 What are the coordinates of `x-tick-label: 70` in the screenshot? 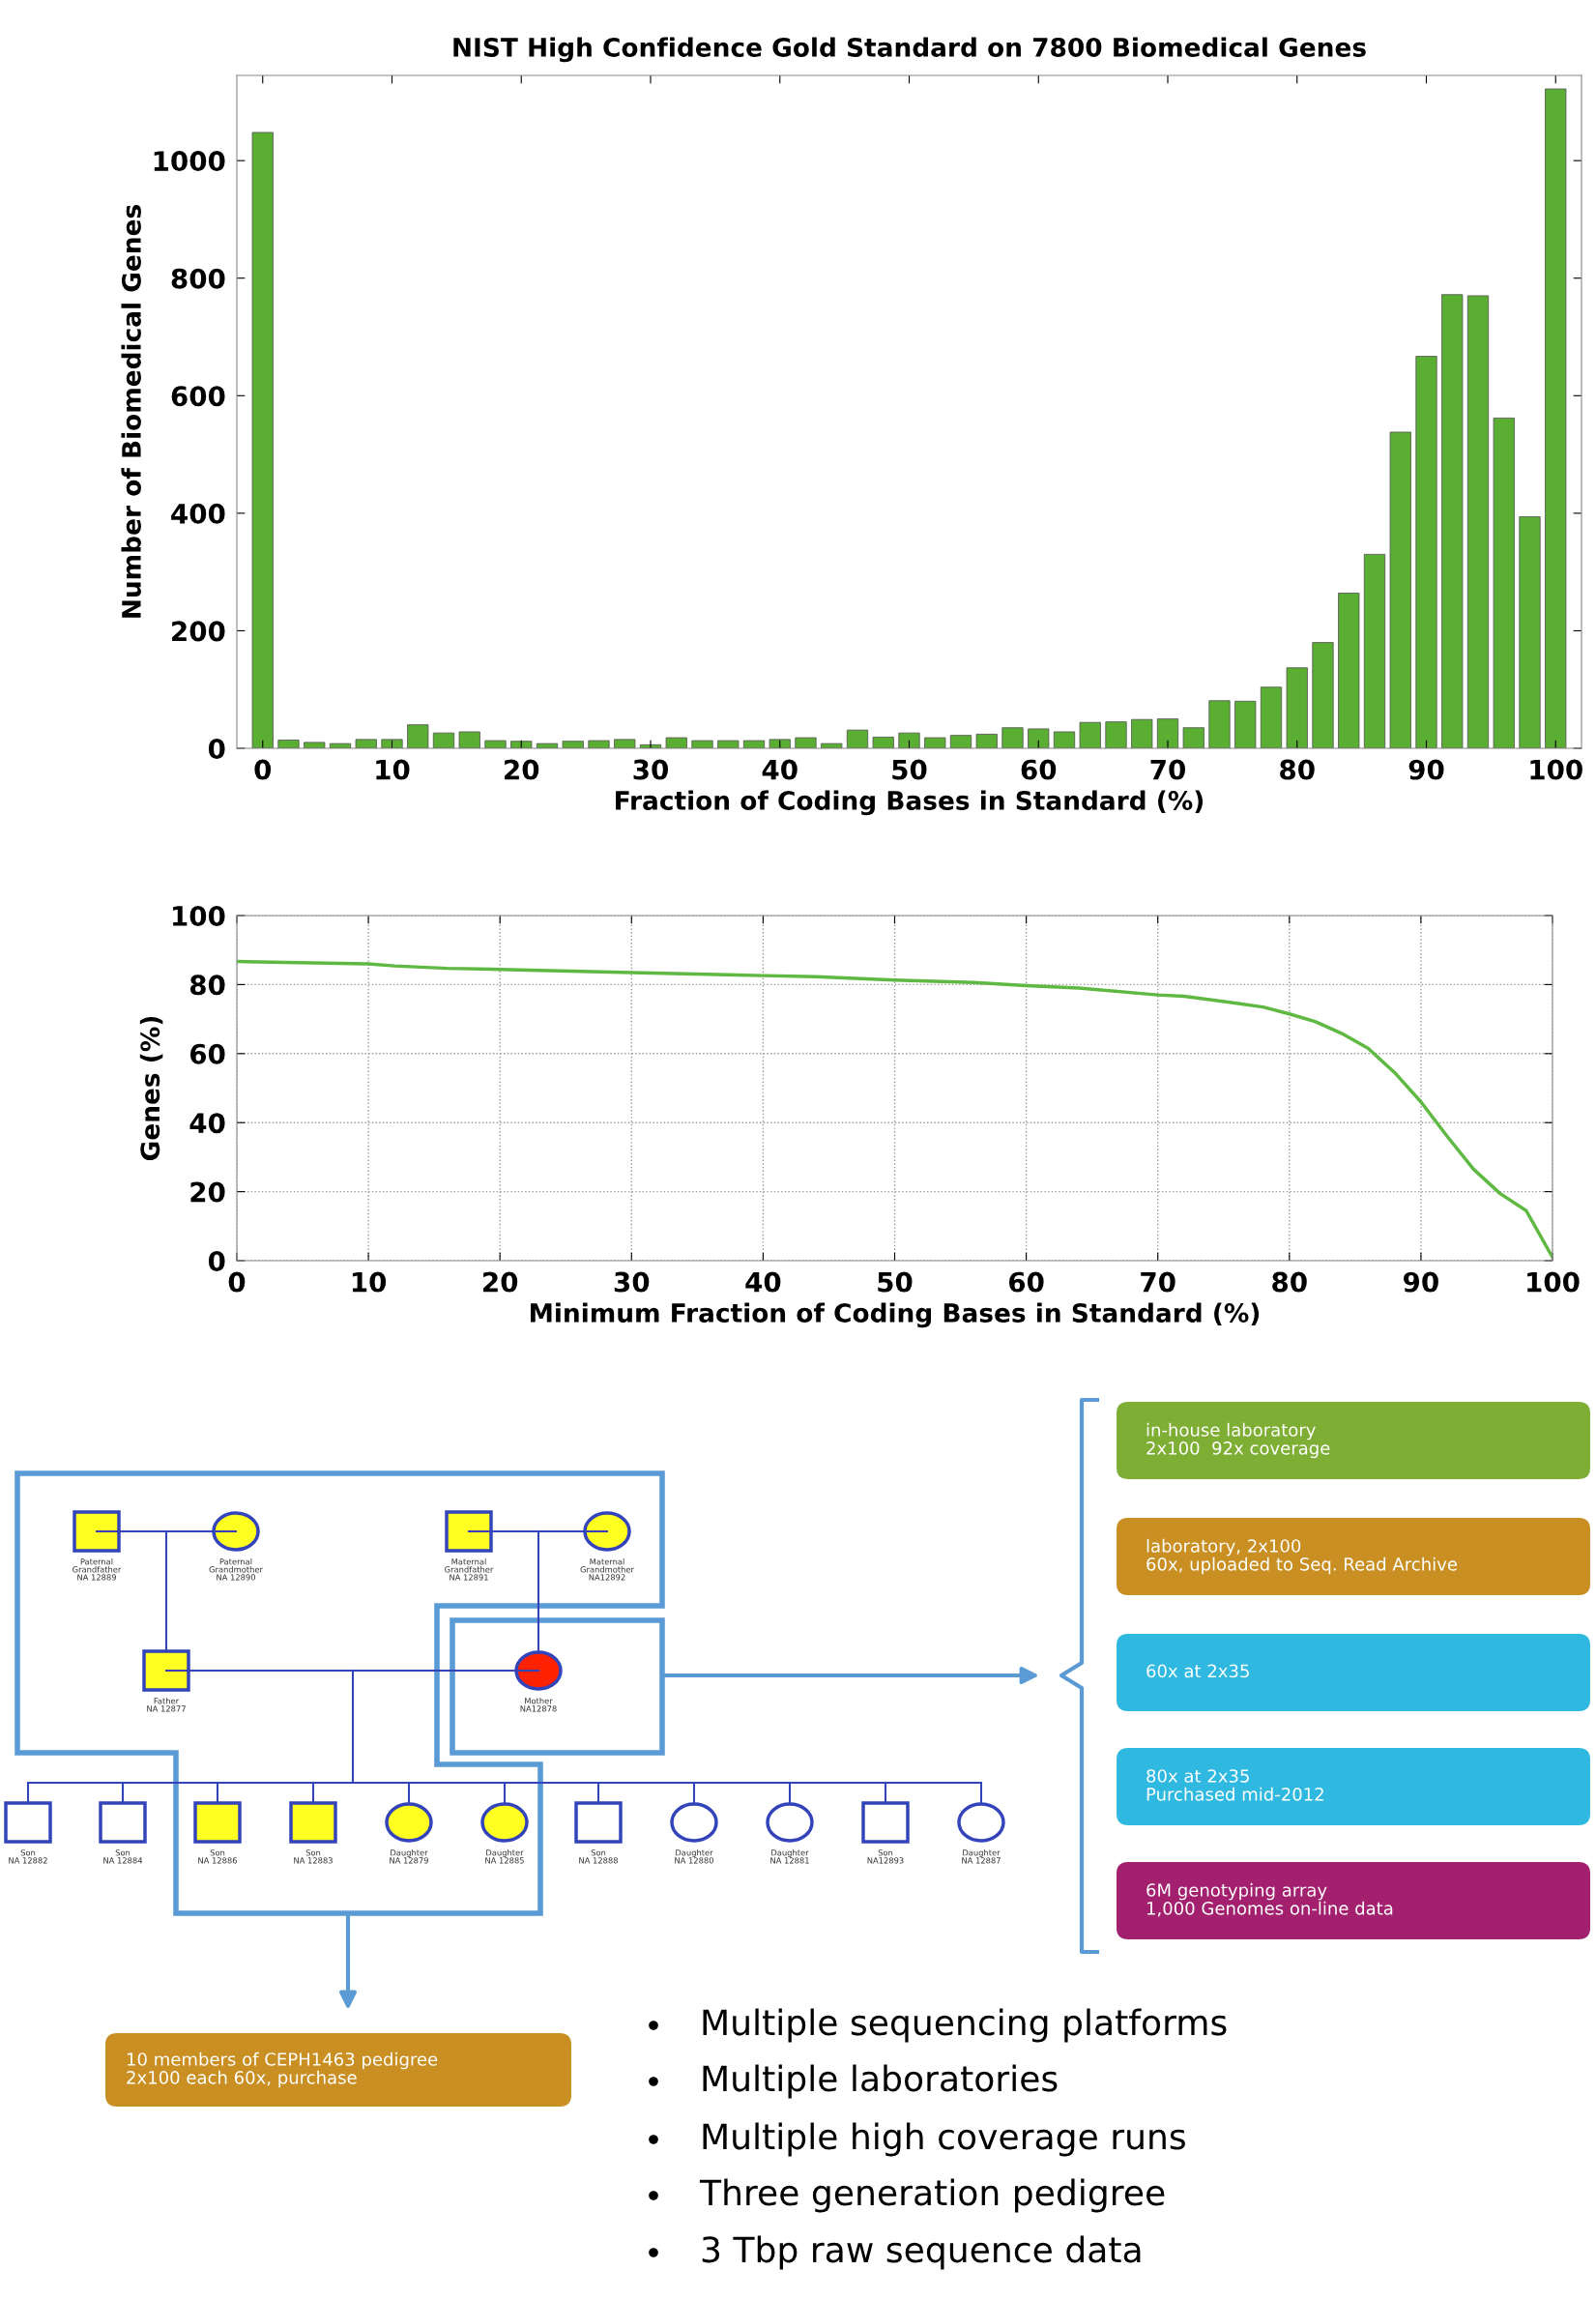 It's located at (1158, 1282).